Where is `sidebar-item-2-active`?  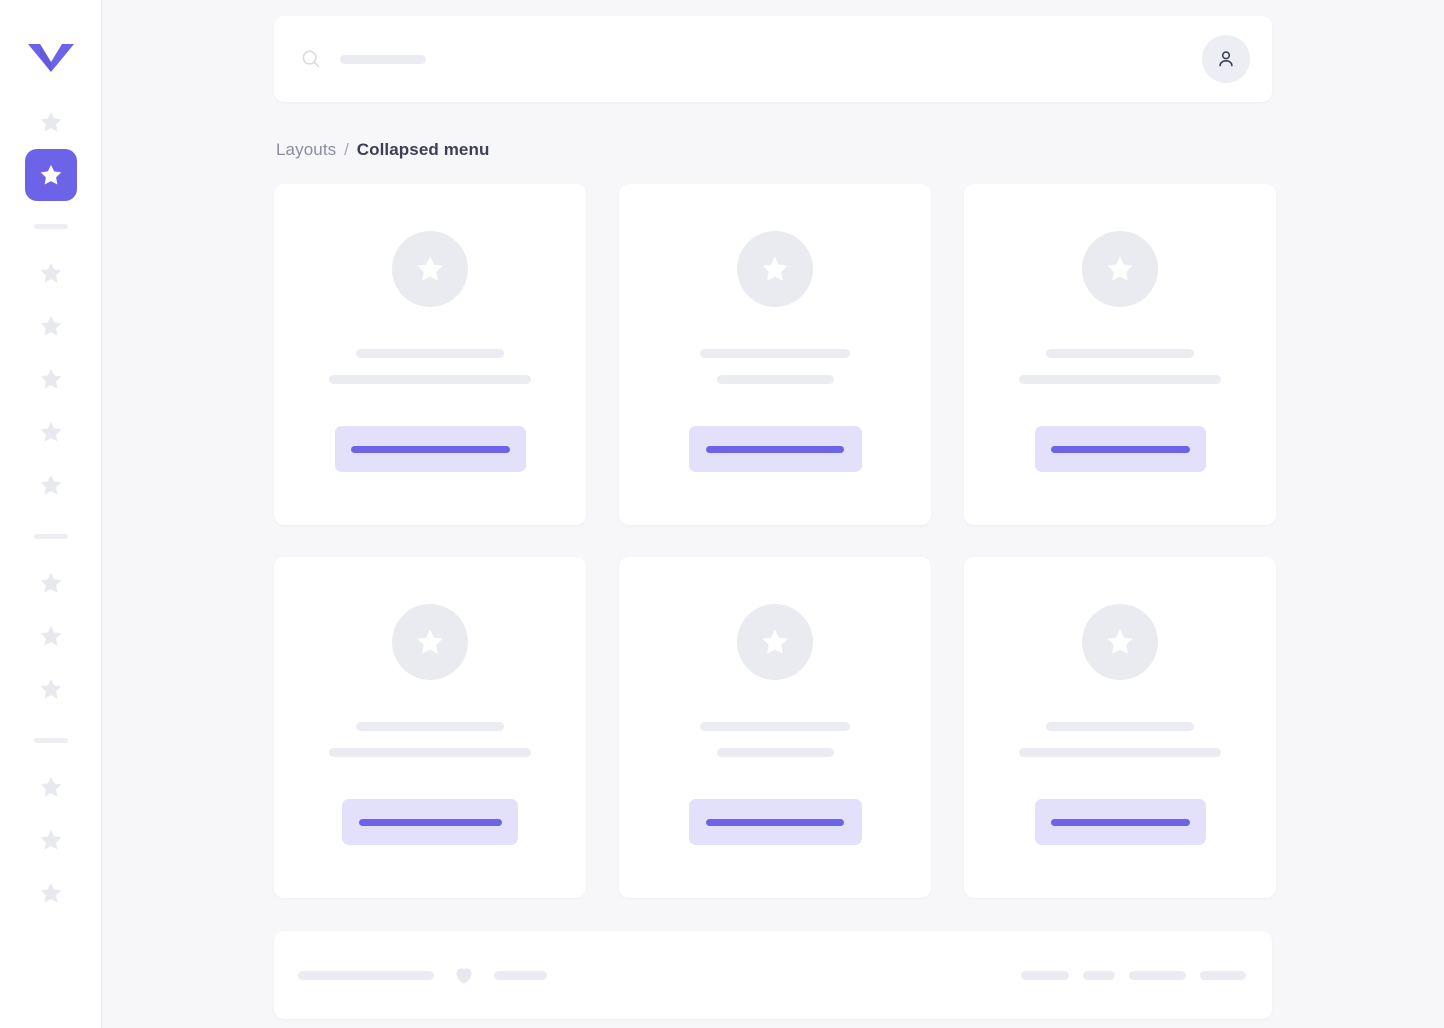
sidebar-item-2-active is located at coordinates (50, 175).